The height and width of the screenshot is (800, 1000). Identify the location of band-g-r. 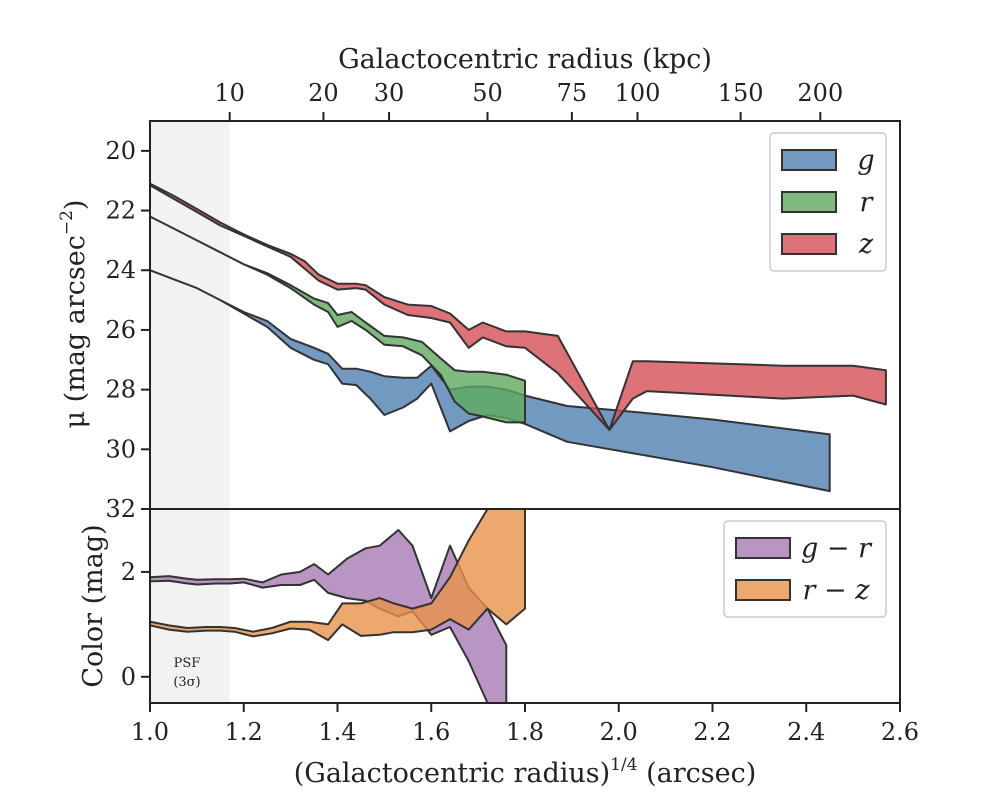
(329, 616).